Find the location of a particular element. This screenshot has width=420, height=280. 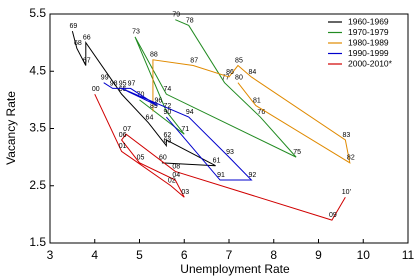

x-tick-label: 6 is located at coordinates (184, 255).